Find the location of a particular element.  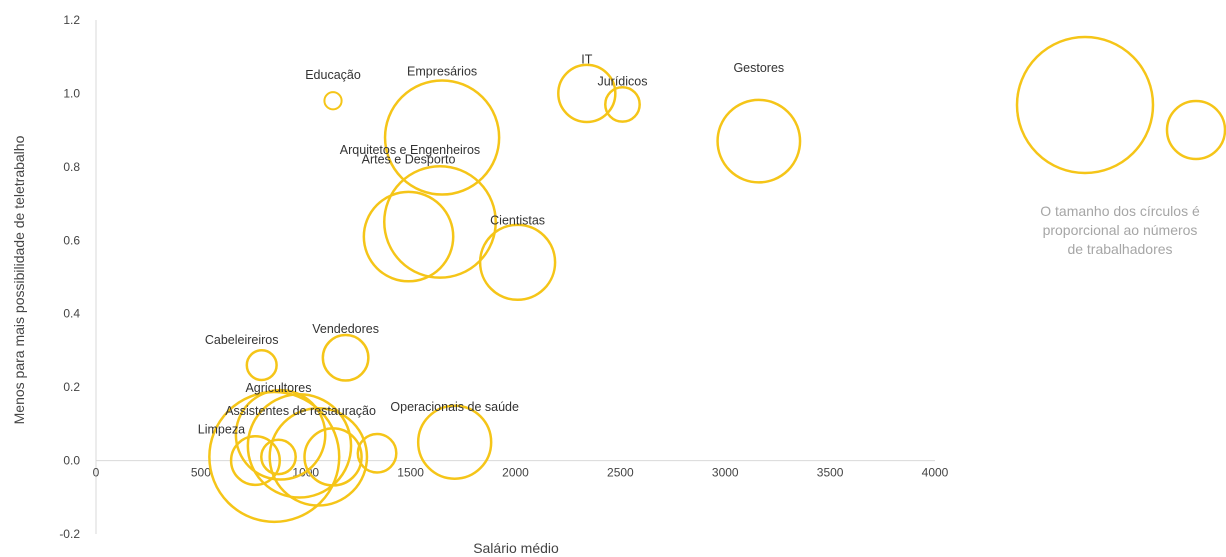

y-tick-label: 1.0 is located at coordinates (71, 93).